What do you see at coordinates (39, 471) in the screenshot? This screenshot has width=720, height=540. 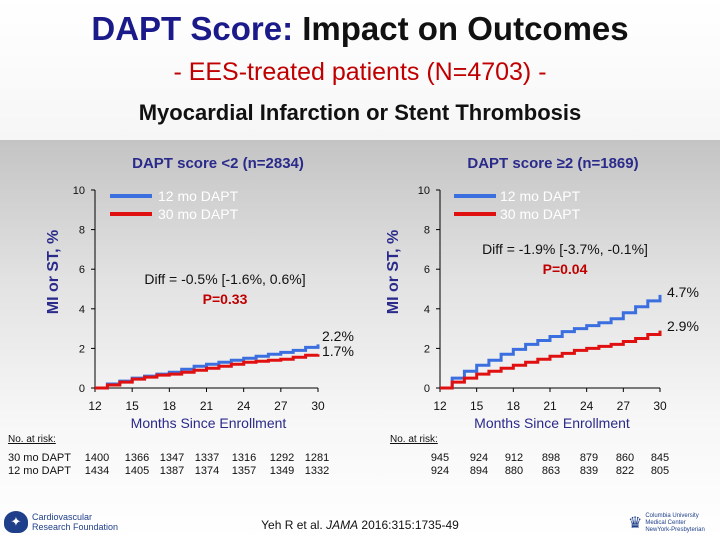 I see `risk-row-label-0-1: 12 mo DAPT` at bounding box center [39, 471].